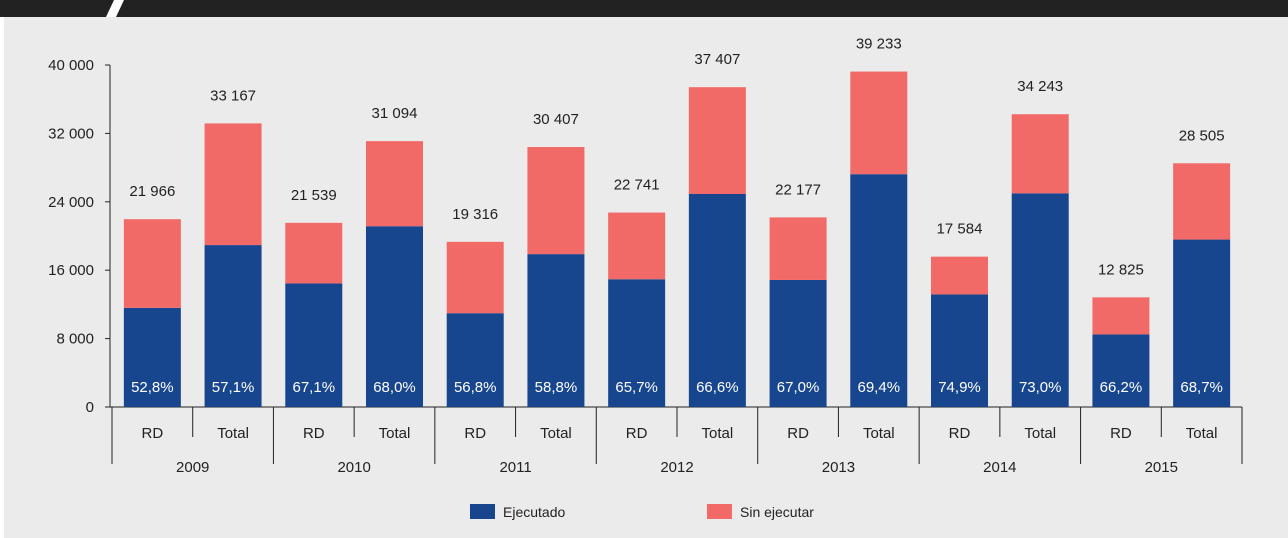 The image size is (1288, 538). What do you see at coordinates (1161, 467) in the screenshot?
I see `group-label: 2015` at bounding box center [1161, 467].